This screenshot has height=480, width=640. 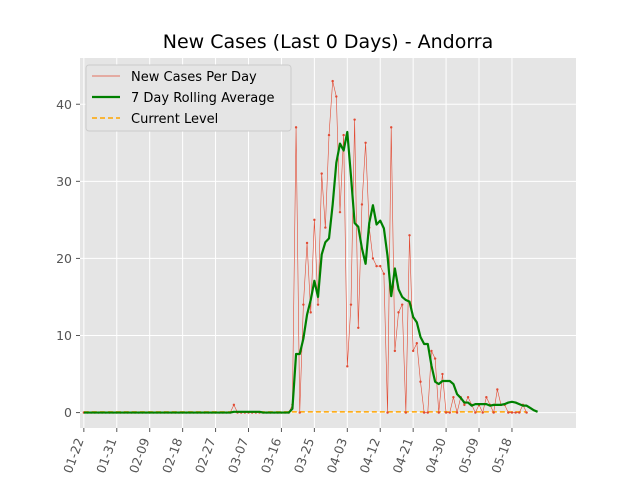 I want to click on x-tick-label: 04-12, so click(x=370, y=455).